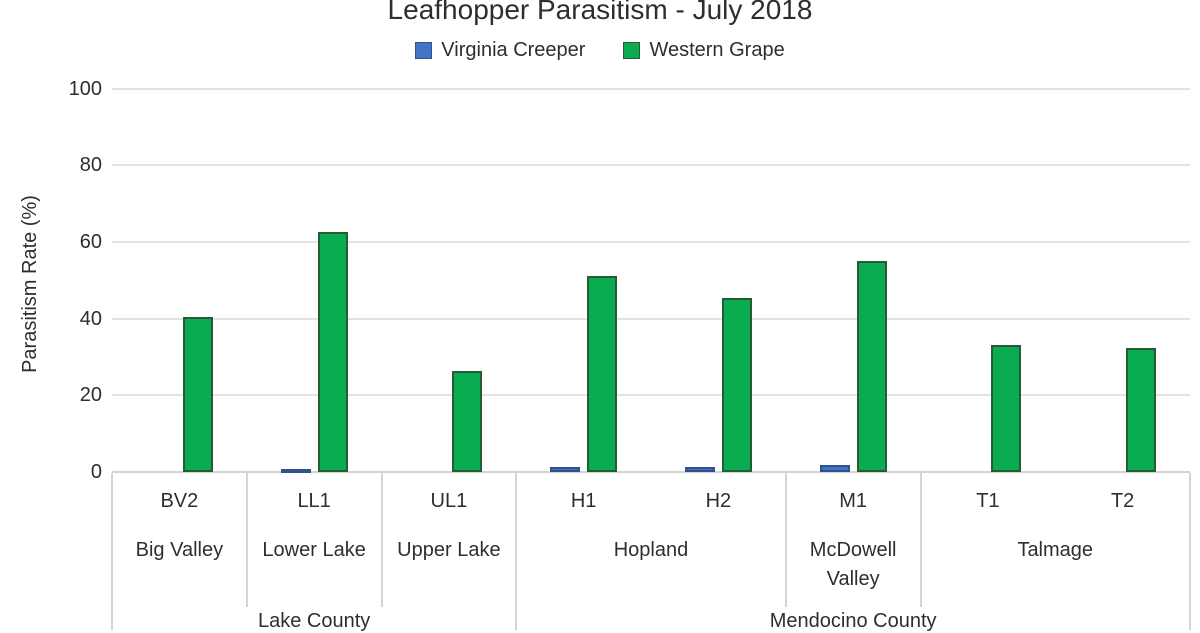  I want to click on x-axis-site-label: T2, so click(1122, 501).